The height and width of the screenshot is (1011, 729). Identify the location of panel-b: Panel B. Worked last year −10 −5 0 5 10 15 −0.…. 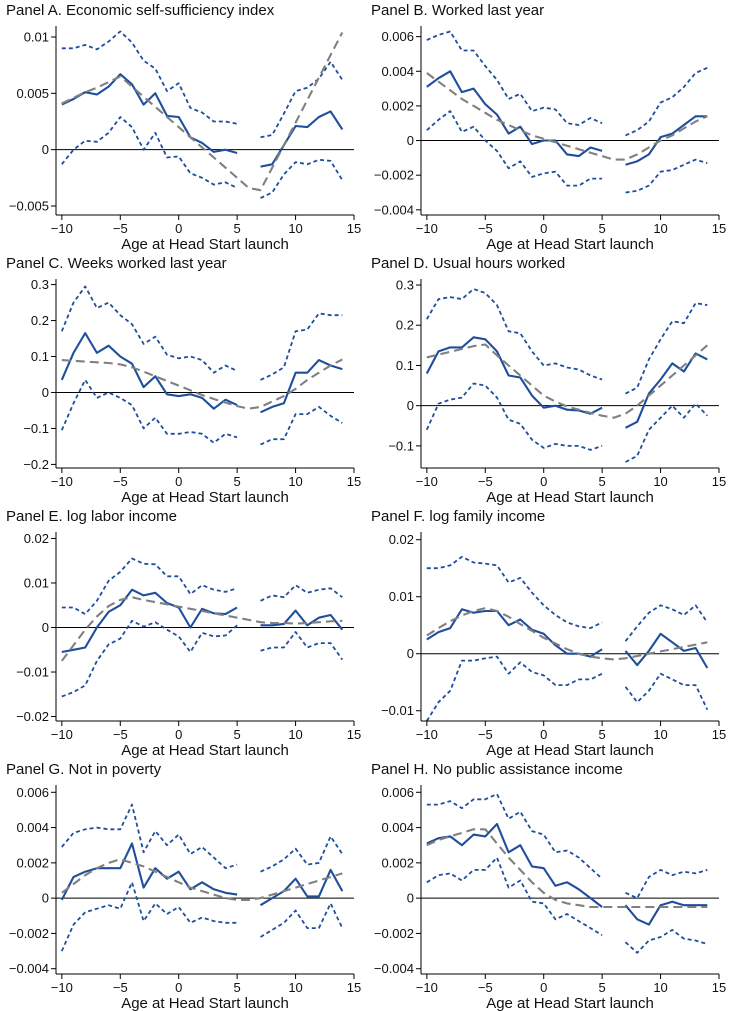
(547, 126).